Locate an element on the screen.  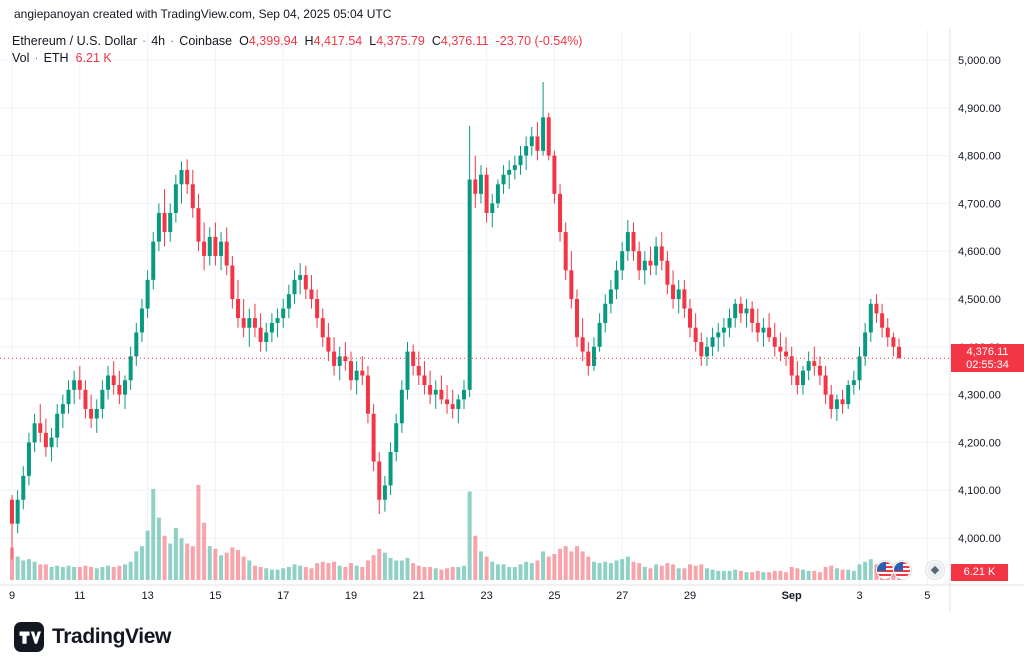
svg-text: 4,900.00 is located at coordinates (979, 109).